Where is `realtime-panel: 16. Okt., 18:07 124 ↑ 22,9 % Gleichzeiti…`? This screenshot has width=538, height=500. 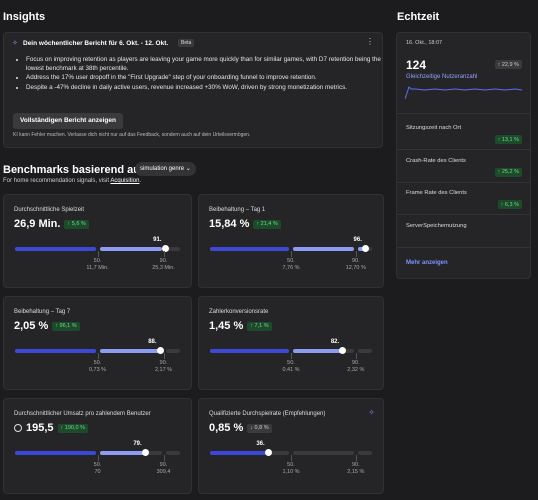
realtime-panel: 16. Okt., 18:07 124 ↑ 22,9 % Gleichzeiti… is located at coordinates (463, 155).